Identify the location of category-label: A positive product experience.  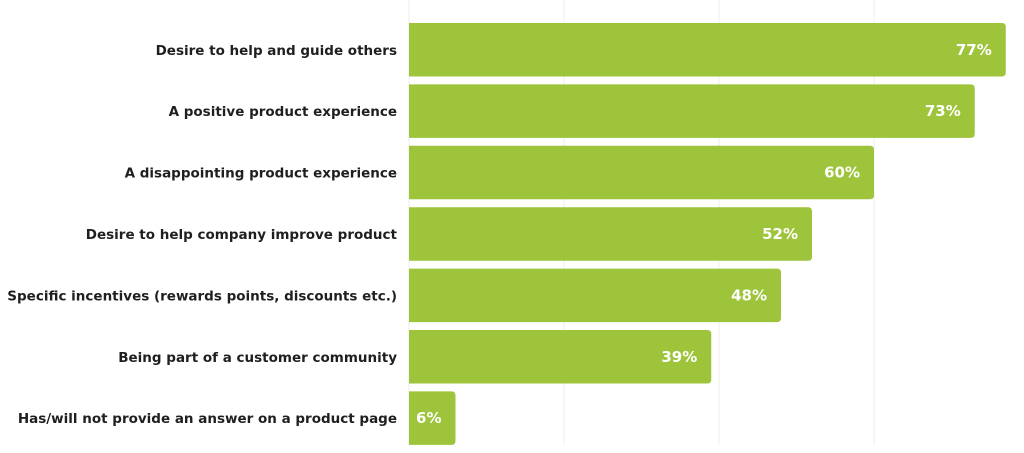
(283, 112).